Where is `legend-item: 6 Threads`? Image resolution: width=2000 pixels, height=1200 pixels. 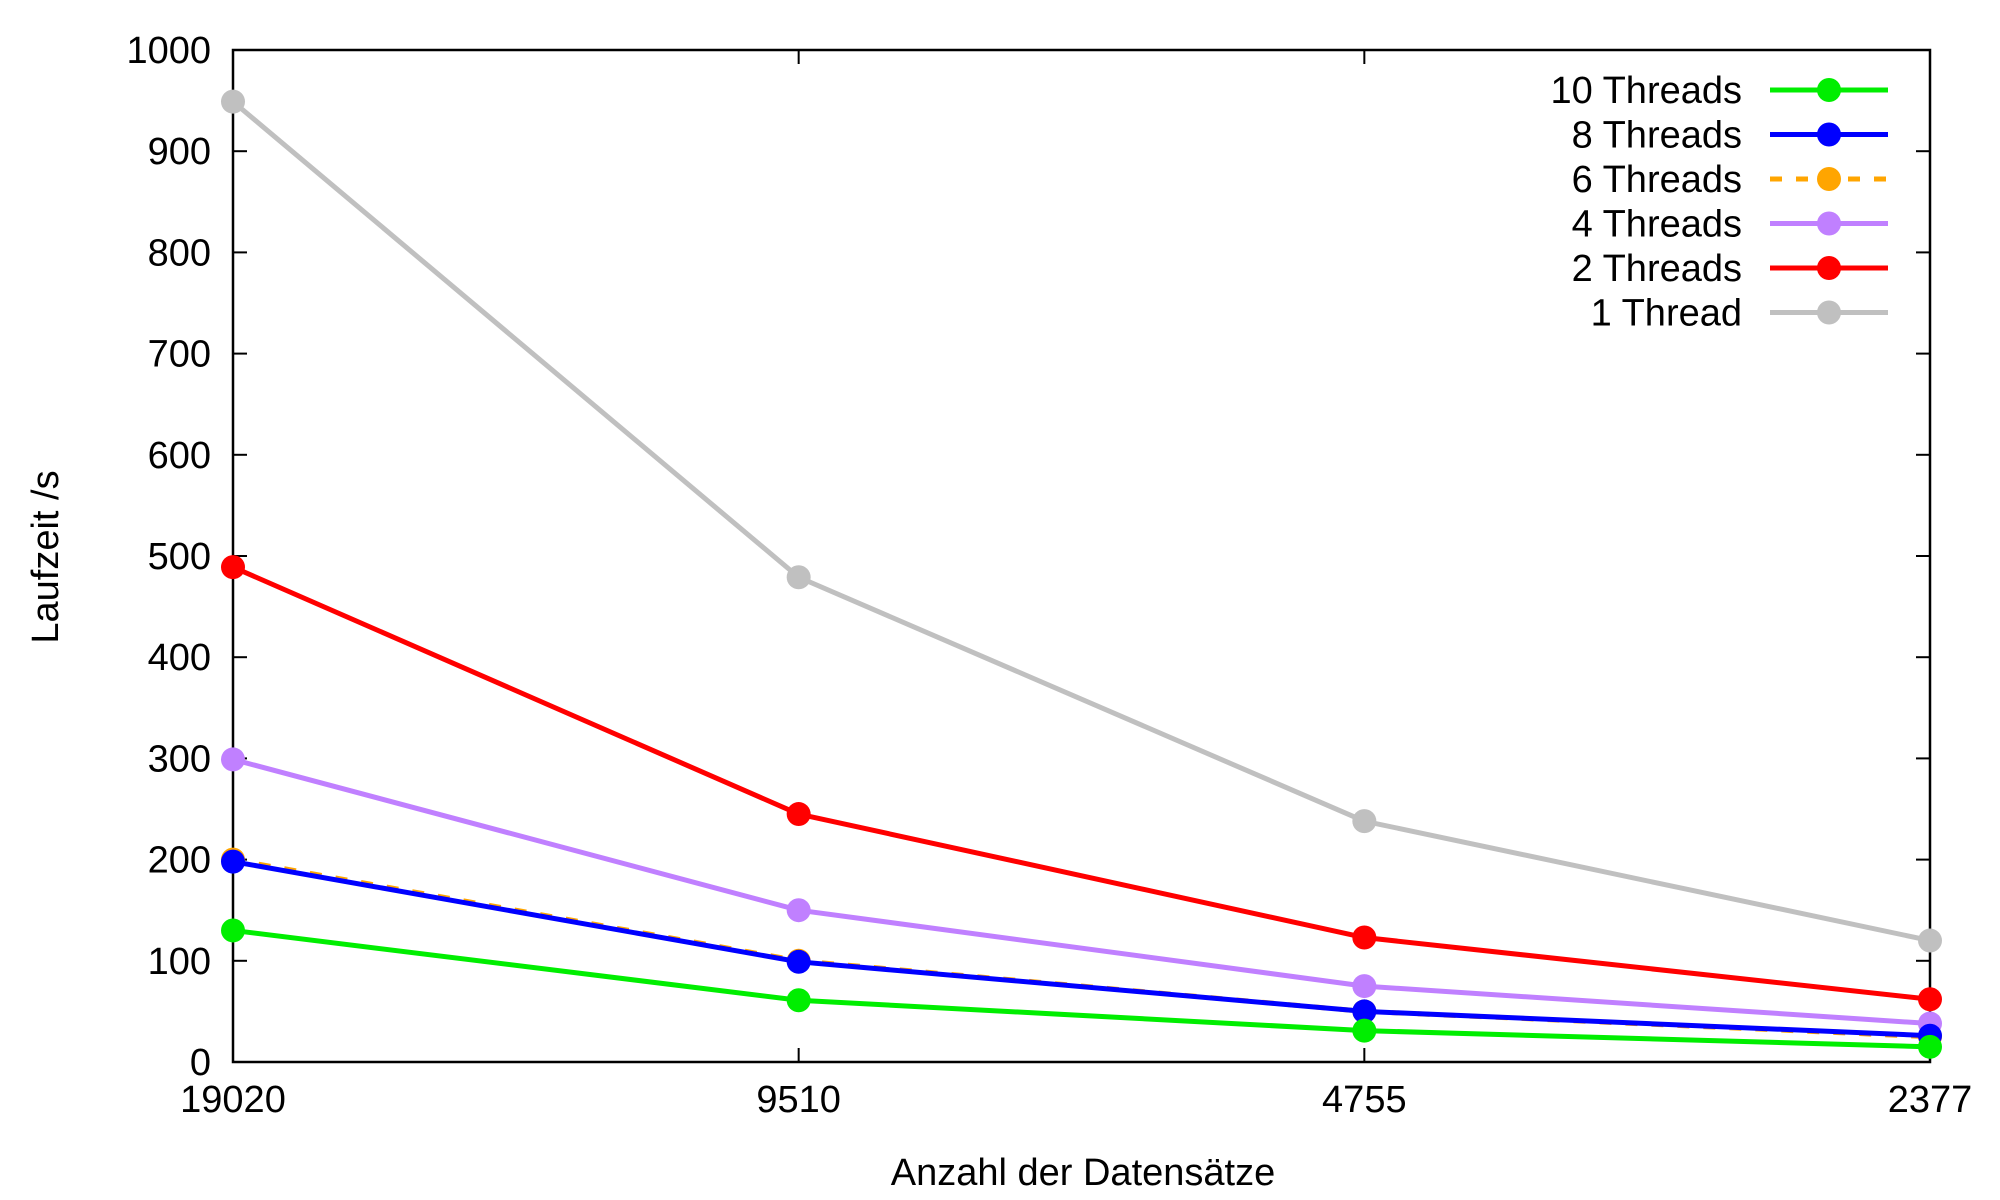
legend-item: 6 Threads is located at coordinates (1730, 180).